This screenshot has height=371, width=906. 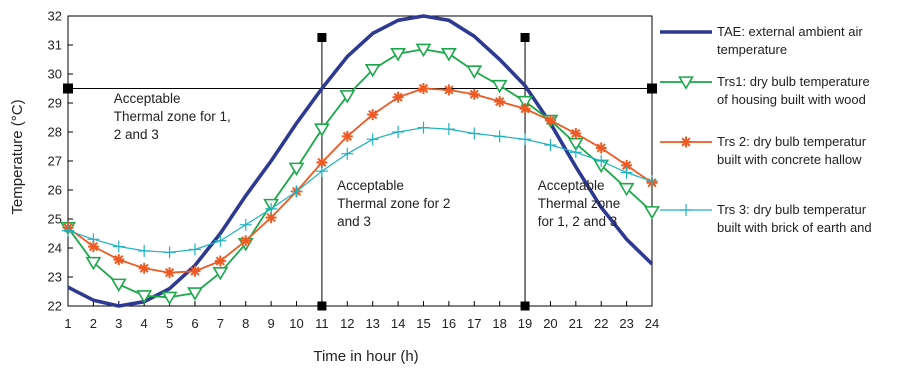 I want to click on legend-label-line: Trs1: dry bulb temperature, so click(x=793, y=81).